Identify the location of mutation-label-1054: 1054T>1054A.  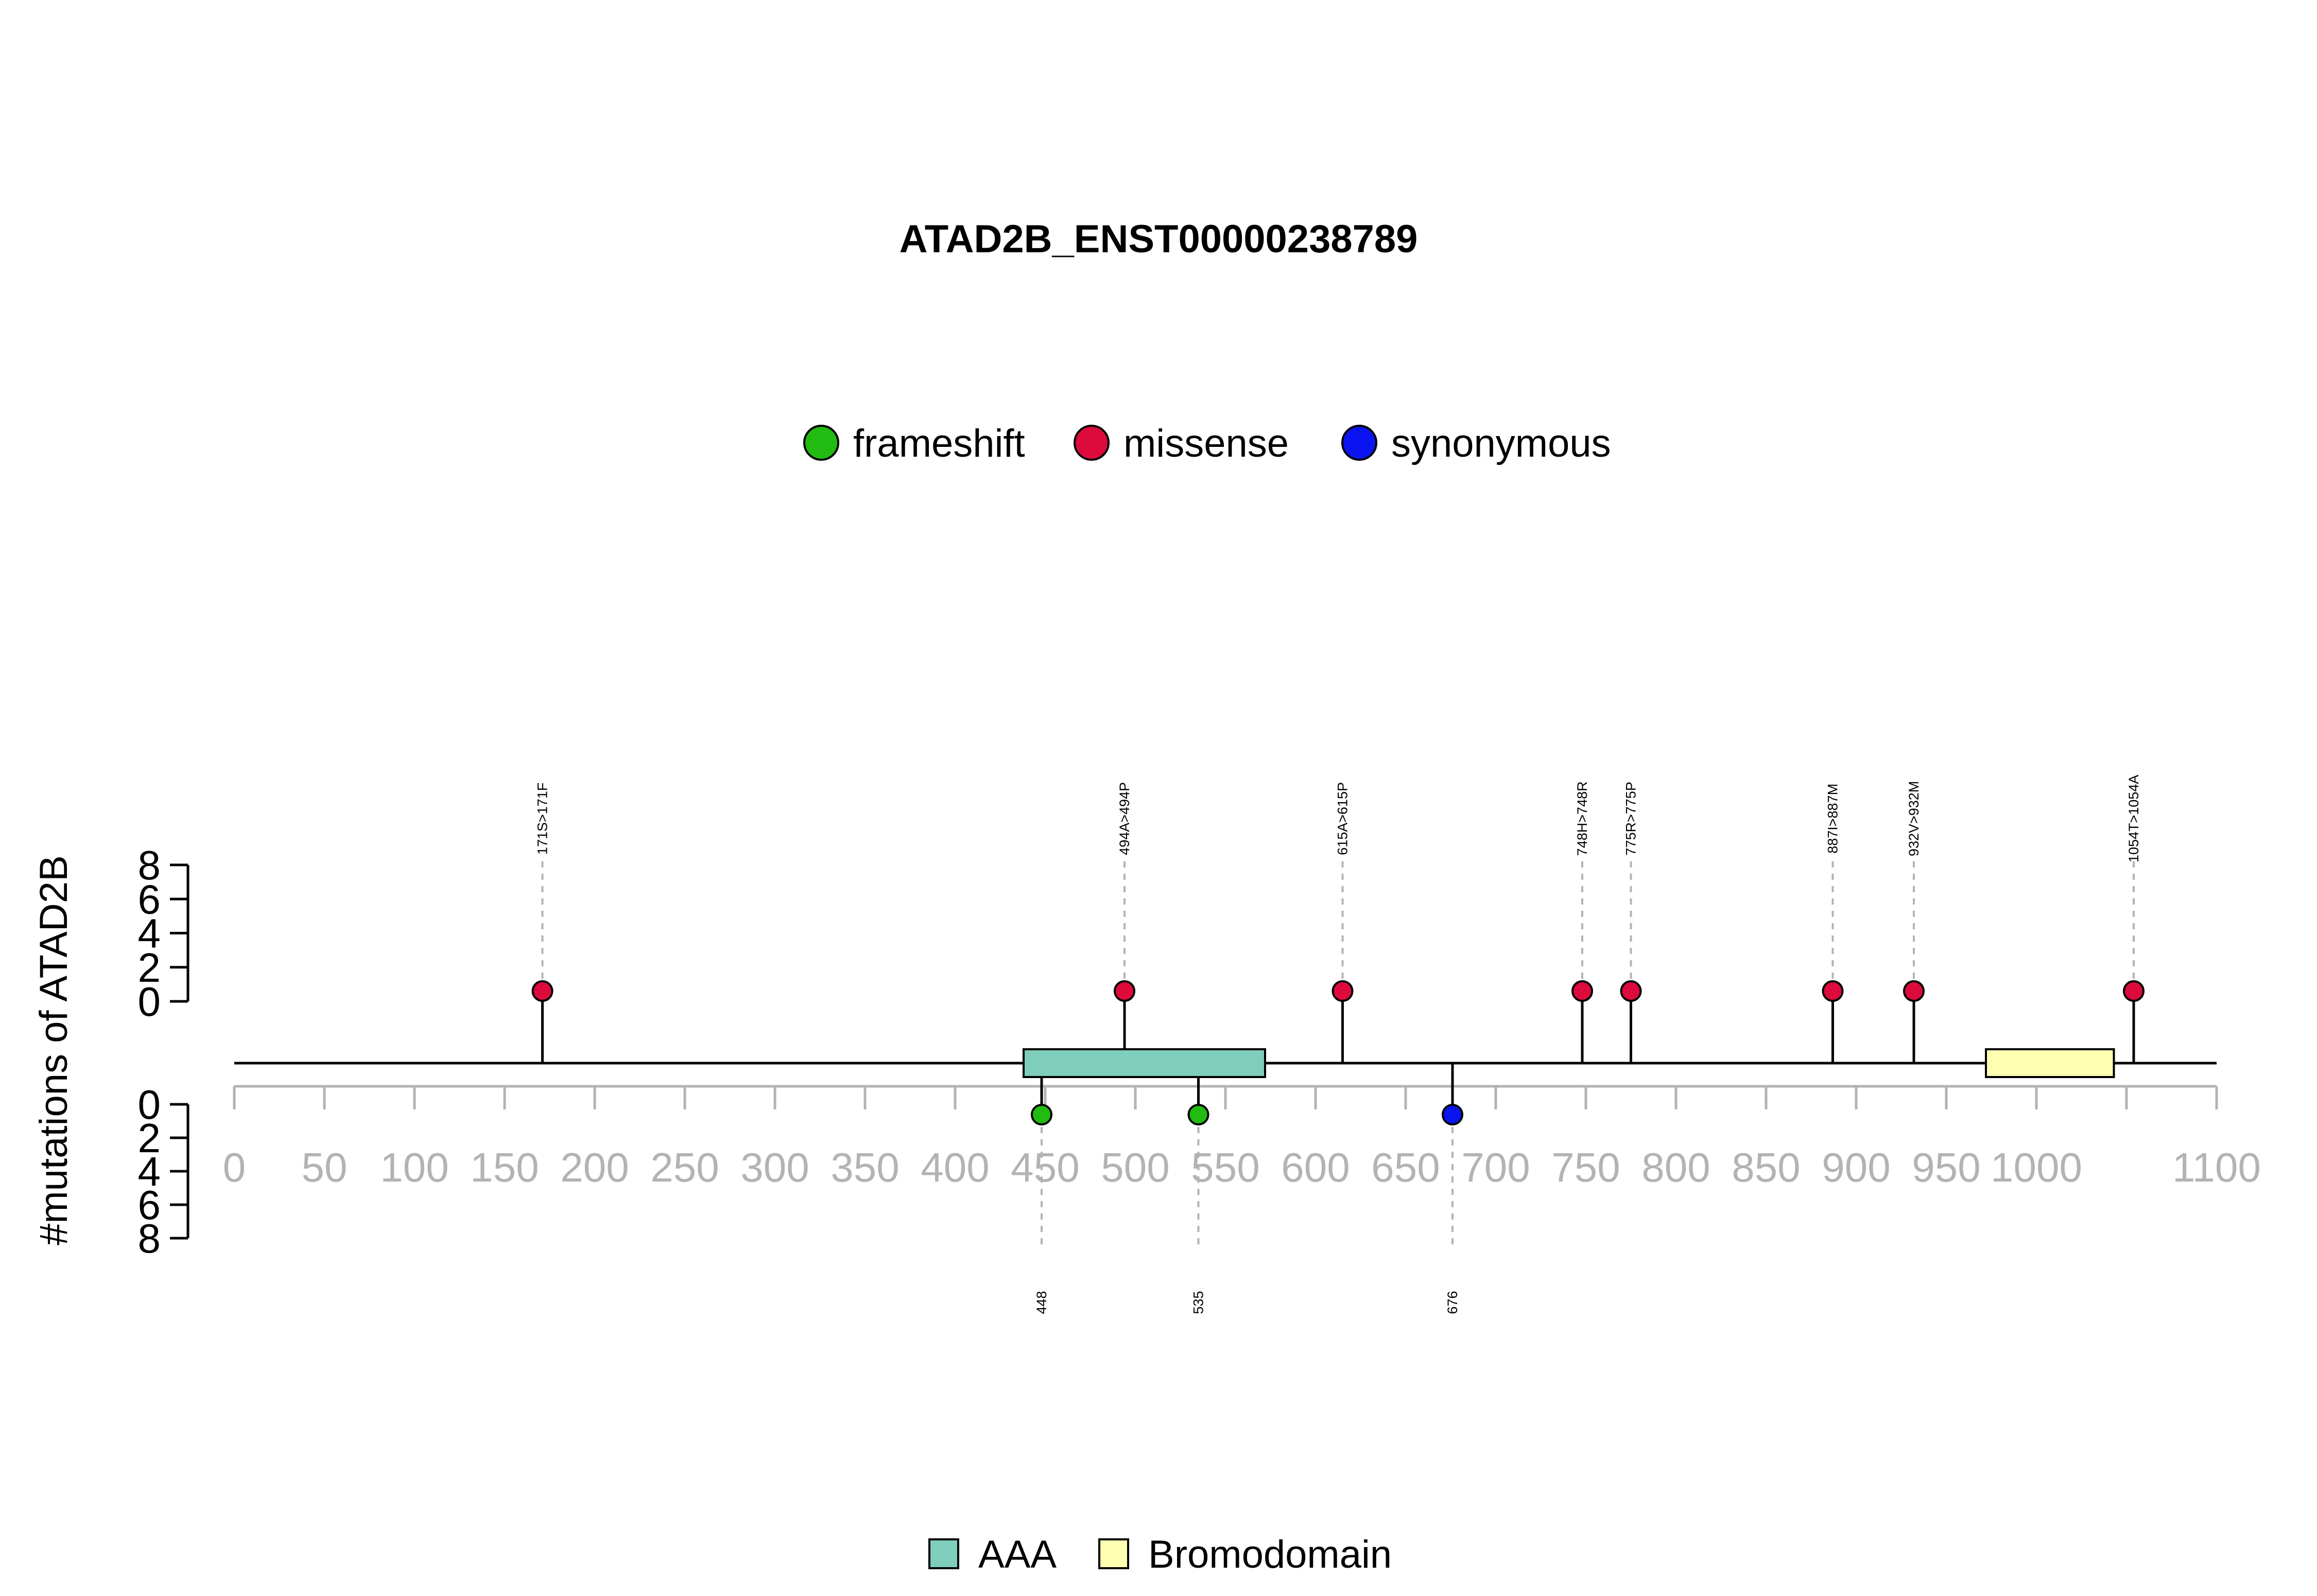
(2133, 818).